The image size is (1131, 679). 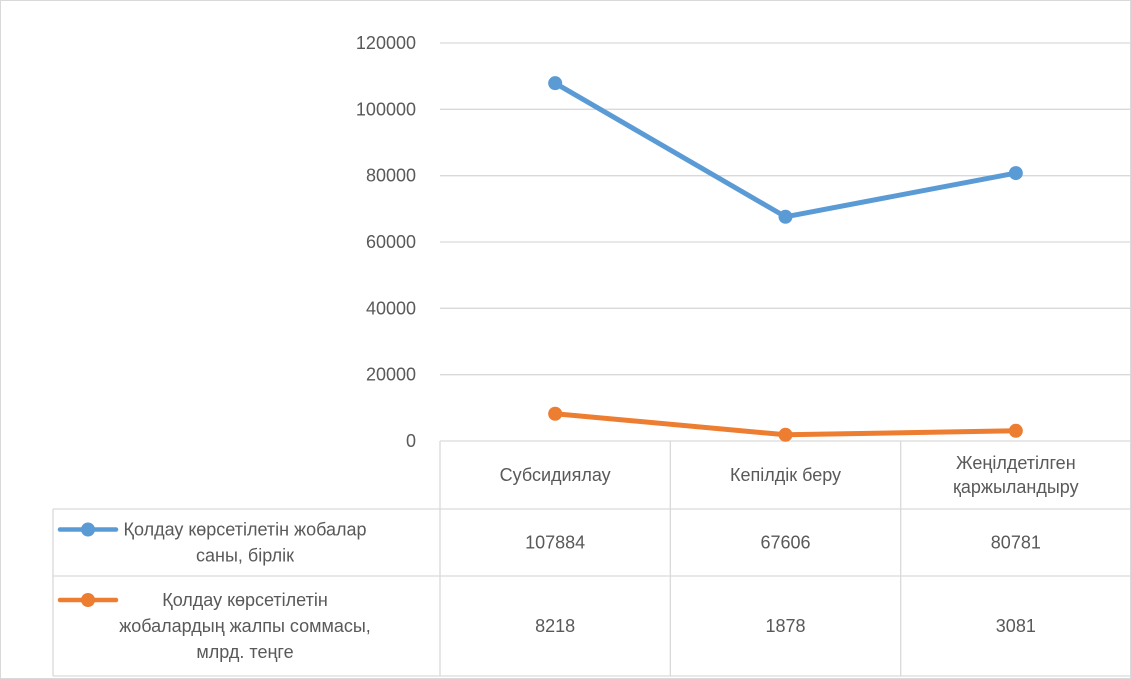 I want to click on category-label: Субсидиялау, so click(x=555, y=475).